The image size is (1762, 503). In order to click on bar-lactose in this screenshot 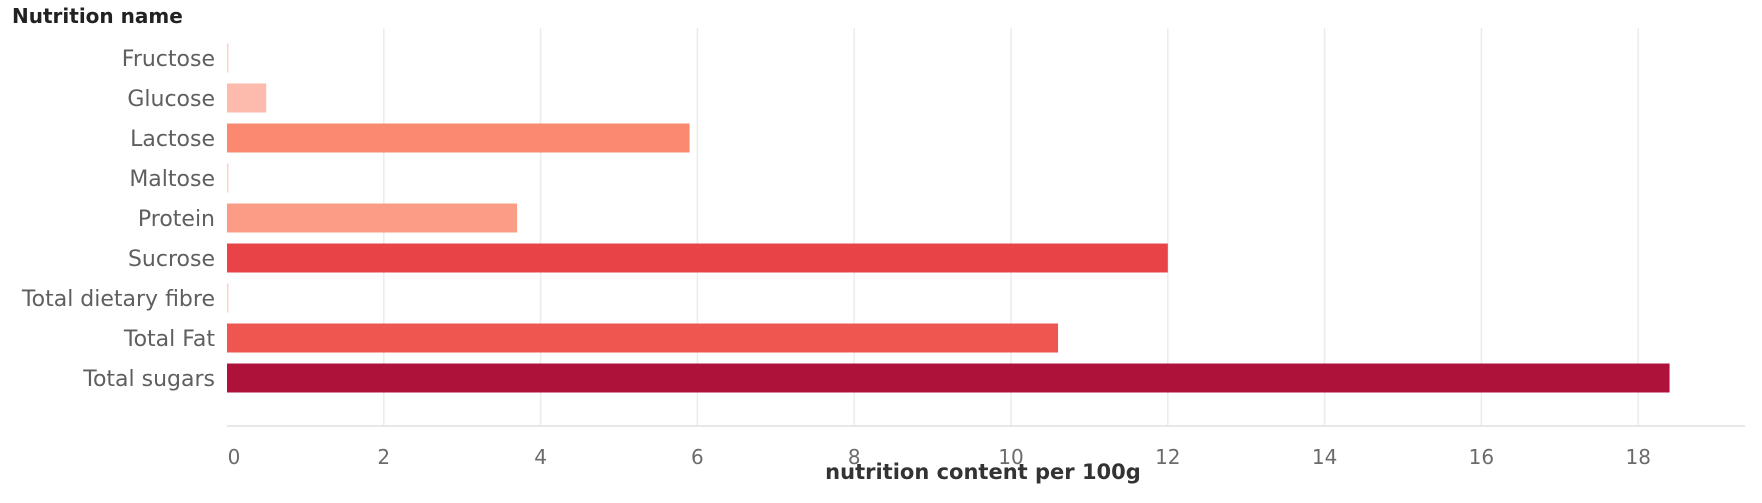, I will do `click(458, 138)`.